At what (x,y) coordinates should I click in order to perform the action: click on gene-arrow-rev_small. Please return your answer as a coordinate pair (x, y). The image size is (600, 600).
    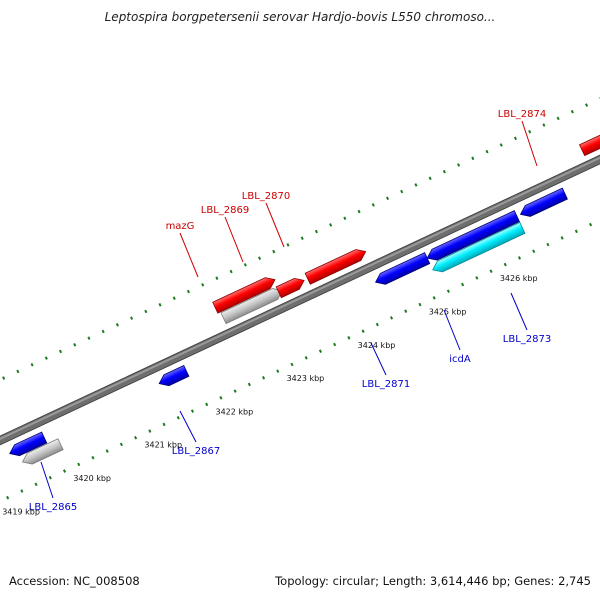
    Looking at the image, I should click on (173, 376).